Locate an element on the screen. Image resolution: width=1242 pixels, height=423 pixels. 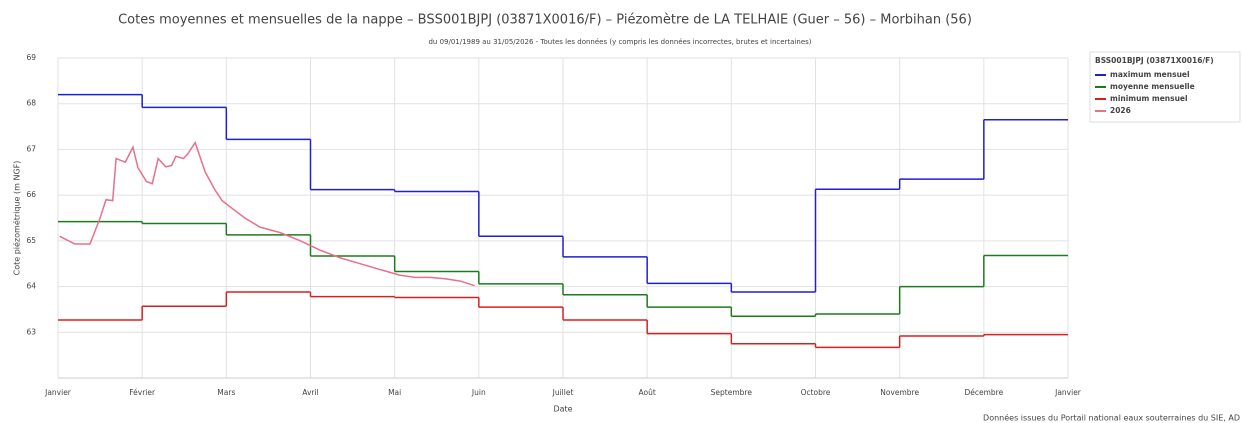
y-tick-label: 67 is located at coordinates (31, 148).